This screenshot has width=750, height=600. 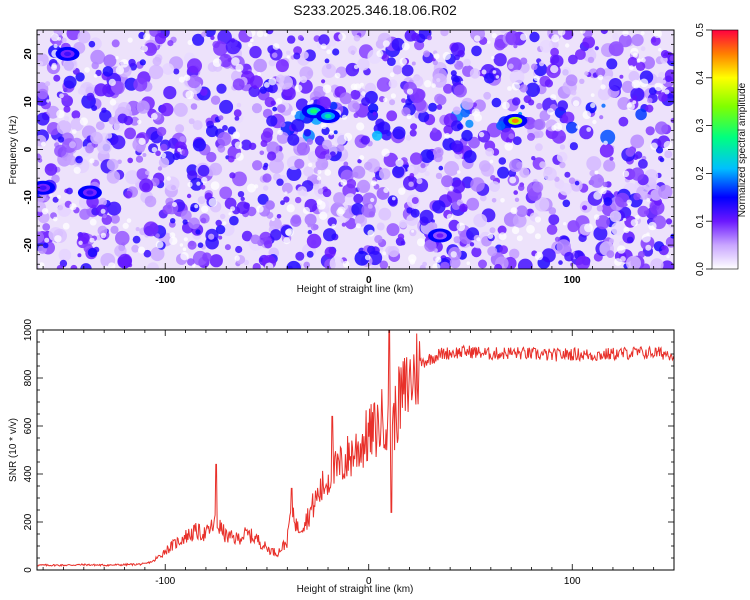 I want to click on x-tick-label: 100, so click(x=572, y=280).